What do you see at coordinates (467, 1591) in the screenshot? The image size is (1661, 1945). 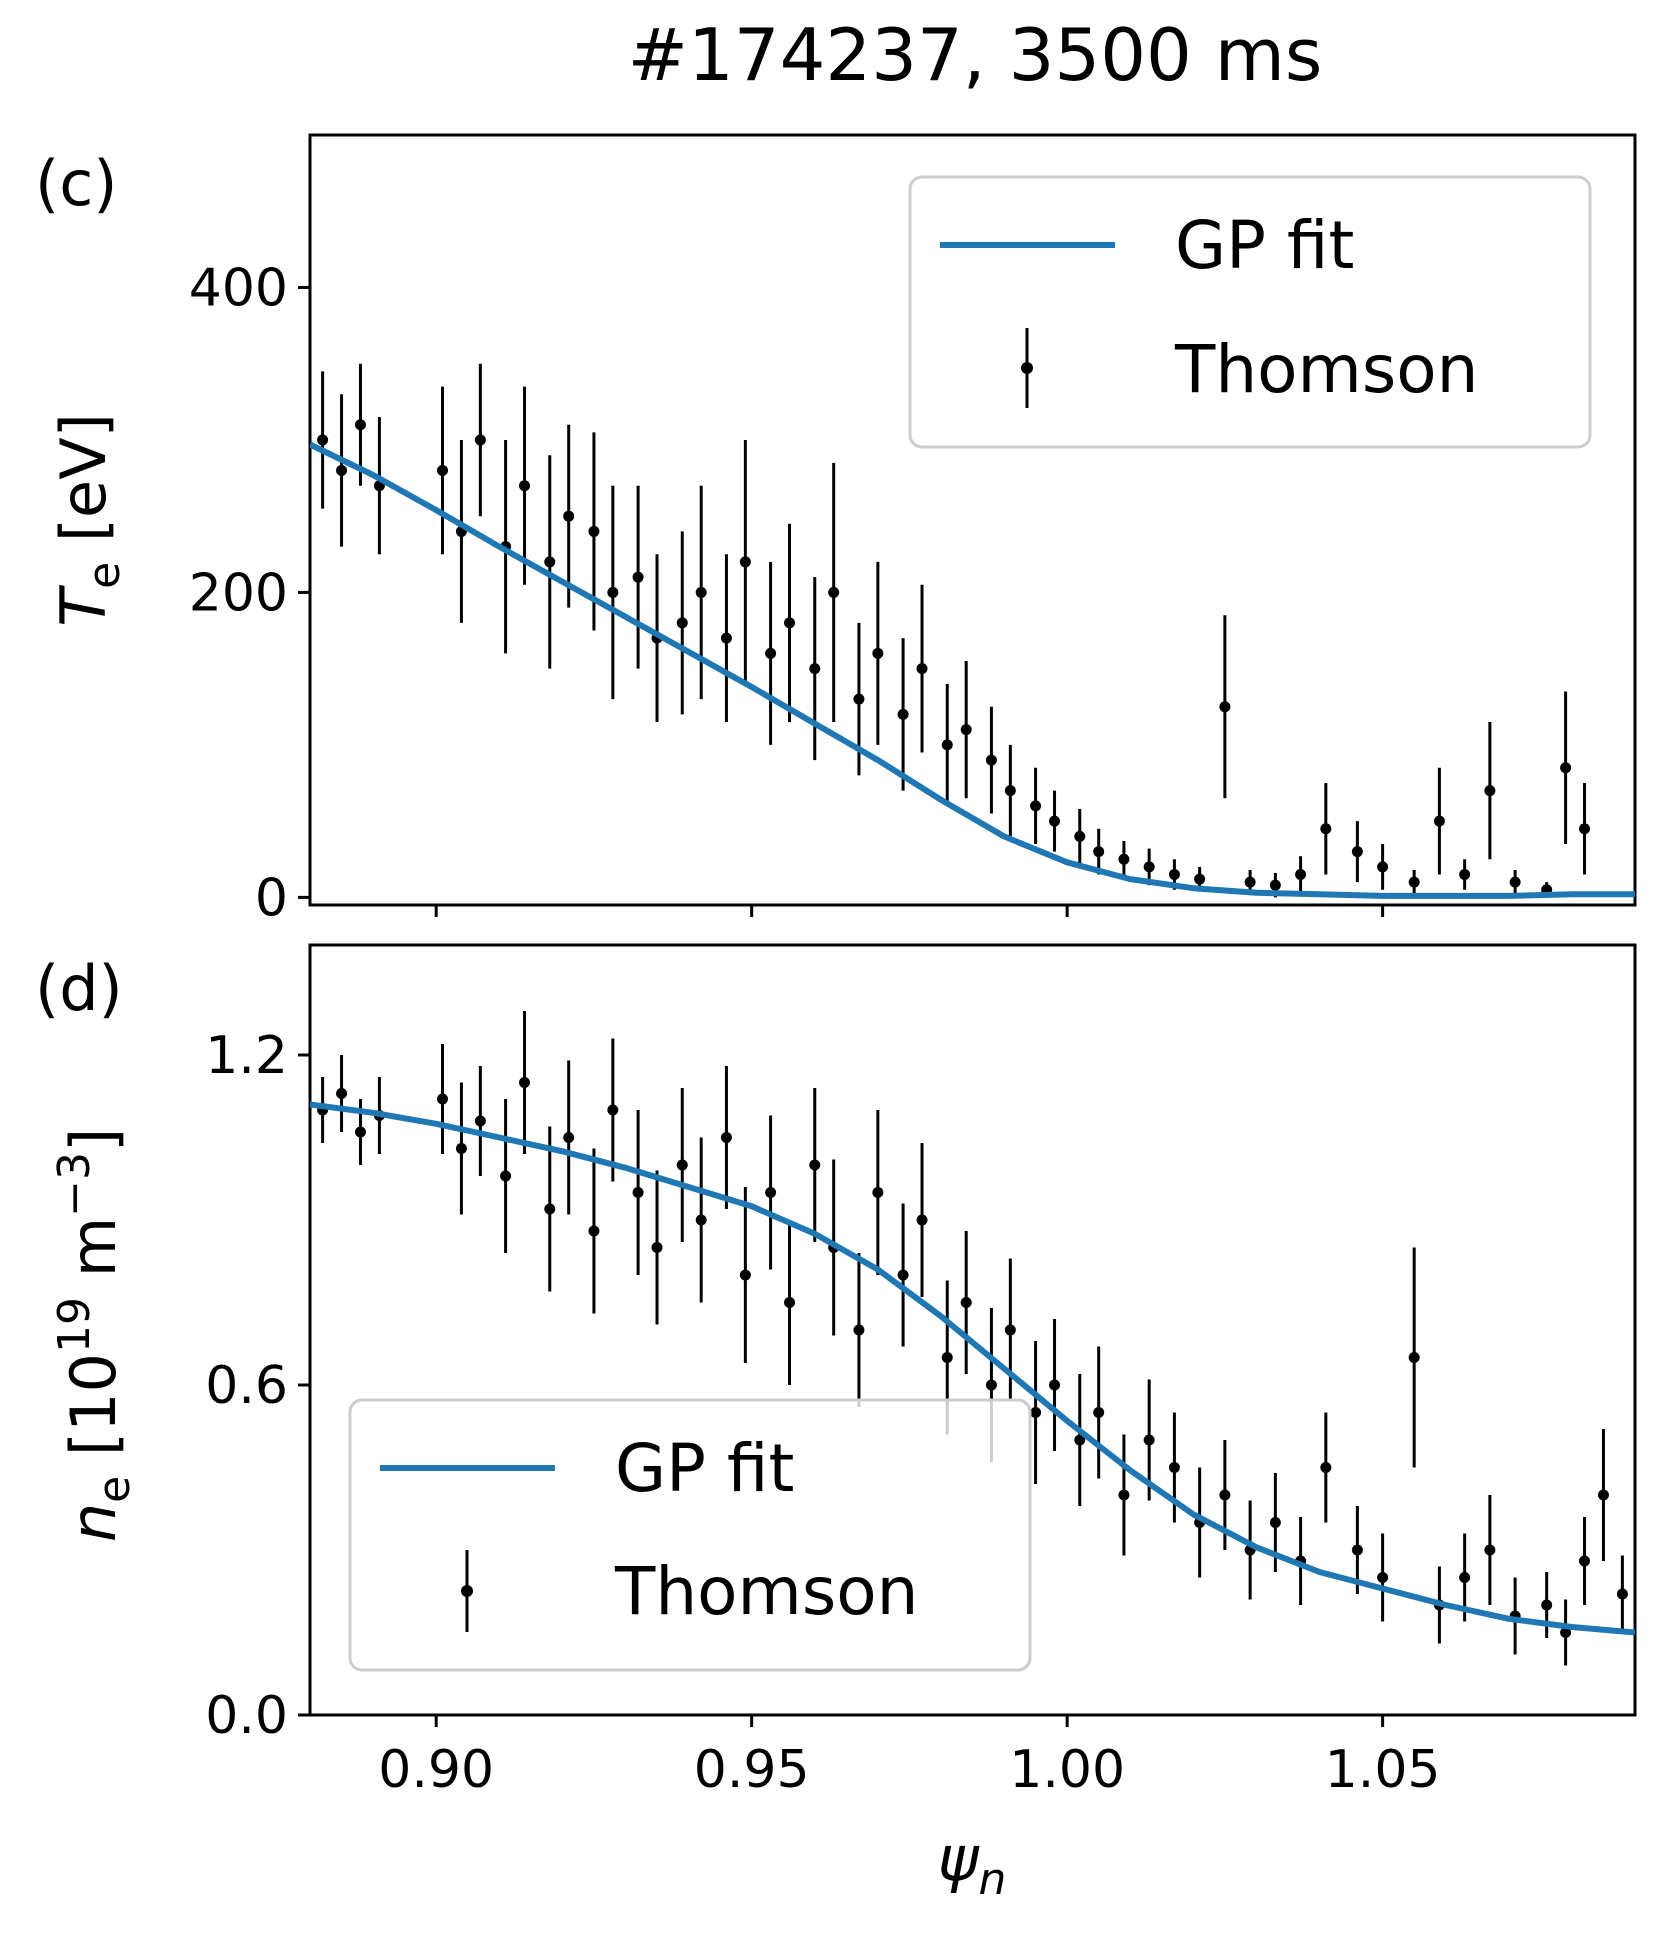 I see `ne-legend-thomson-marker` at bounding box center [467, 1591].